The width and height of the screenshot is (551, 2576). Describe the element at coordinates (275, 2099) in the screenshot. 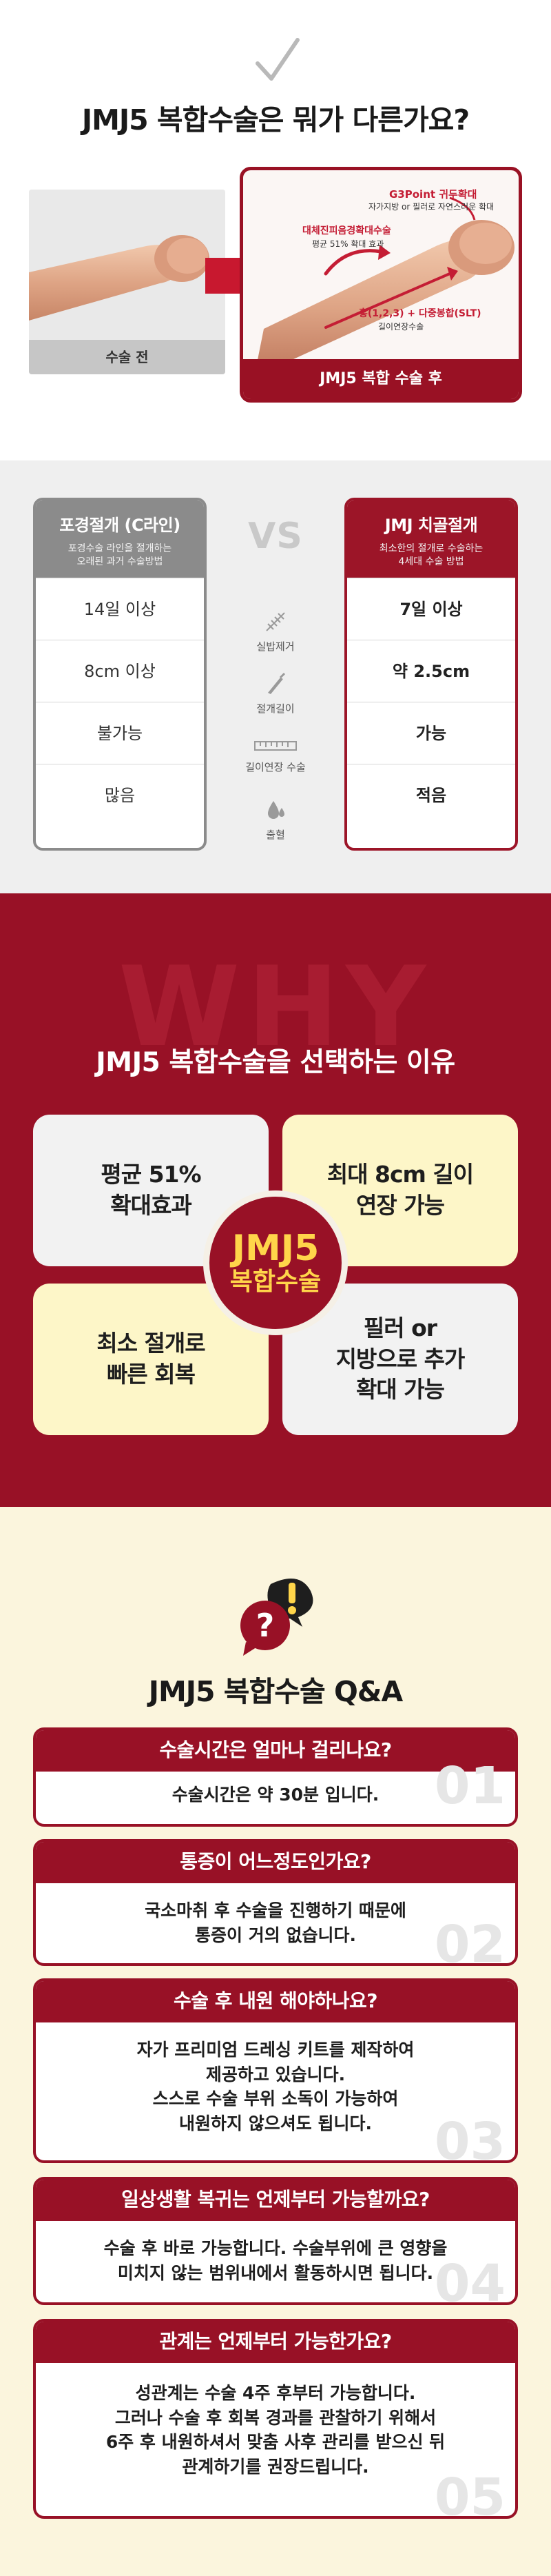

I see `qa-answer-line: 스스로 수술 부위 소독이 가능하여` at that location.